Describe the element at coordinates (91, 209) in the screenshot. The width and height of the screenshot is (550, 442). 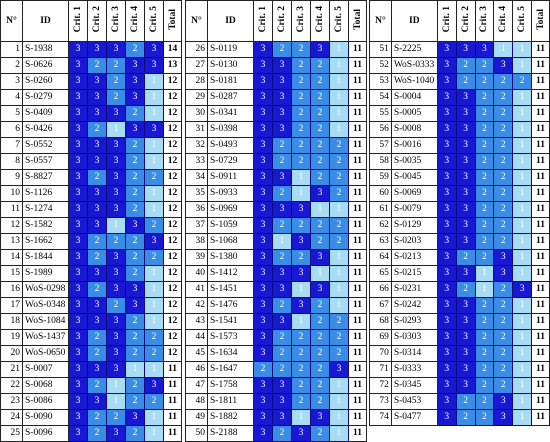
I see `table-row: 11 S-1274 3 3 3 2 1 12` at that location.